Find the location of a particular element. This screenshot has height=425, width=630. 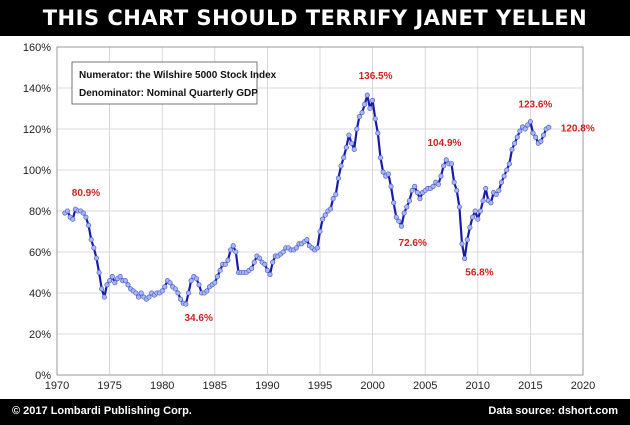

y-tick-label: 20% is located at coordinates (40, 335).